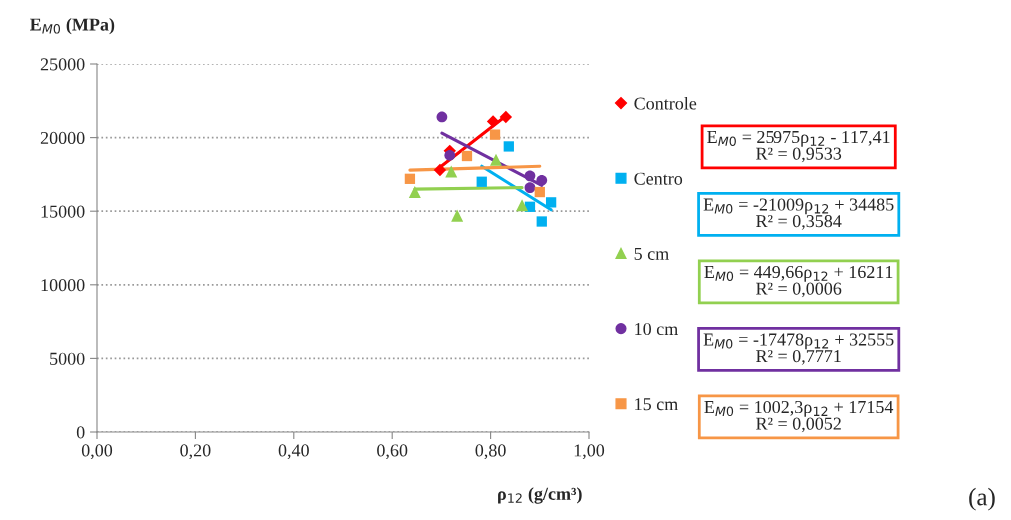  What do you see at coordinates (293, 452) in the screenshot?
I see `x-tick-label: 0,40` at bounding box center [293, 452].